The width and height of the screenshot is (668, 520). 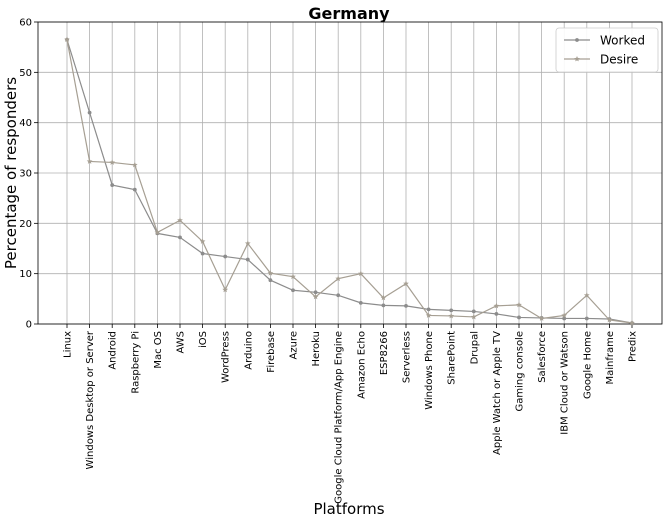 What do you see at coordinates (339, 417) in the screenshot?
I see `x-tick-label: Google Cloud Platform/App Engine` at bounding box center [339, 417].